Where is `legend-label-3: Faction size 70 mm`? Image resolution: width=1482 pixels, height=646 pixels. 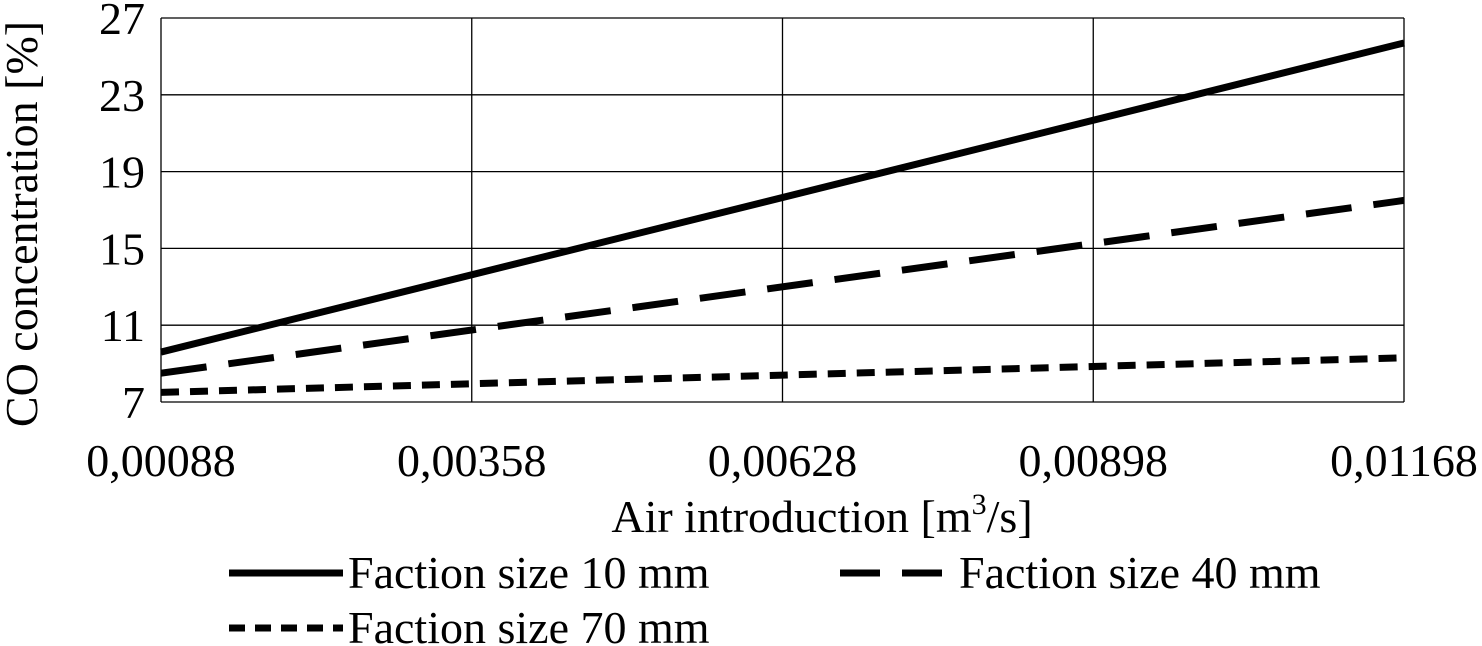 legend-label-3: Faction size 70 mm is located at coordinates (529, 624).